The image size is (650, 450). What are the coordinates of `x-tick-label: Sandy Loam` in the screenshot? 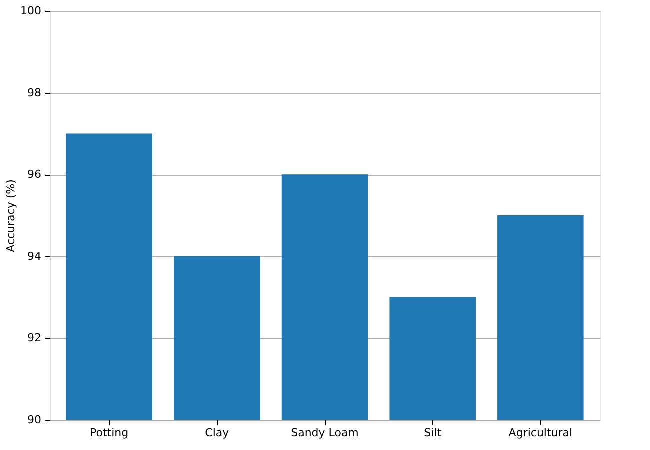 It's located at (325, 433).